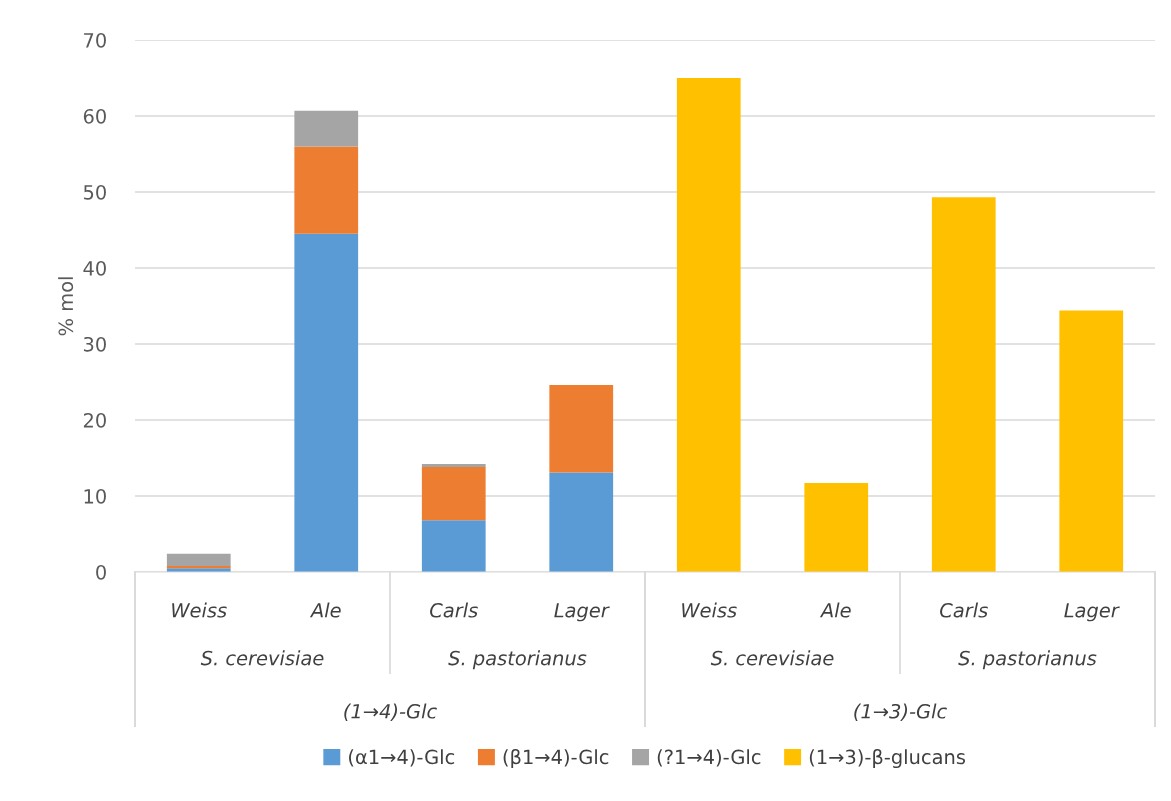 The width and height of the screenshot is (1171, 801). I want to click on legend-label: (α1→4)-Glc, so click(402, 758).